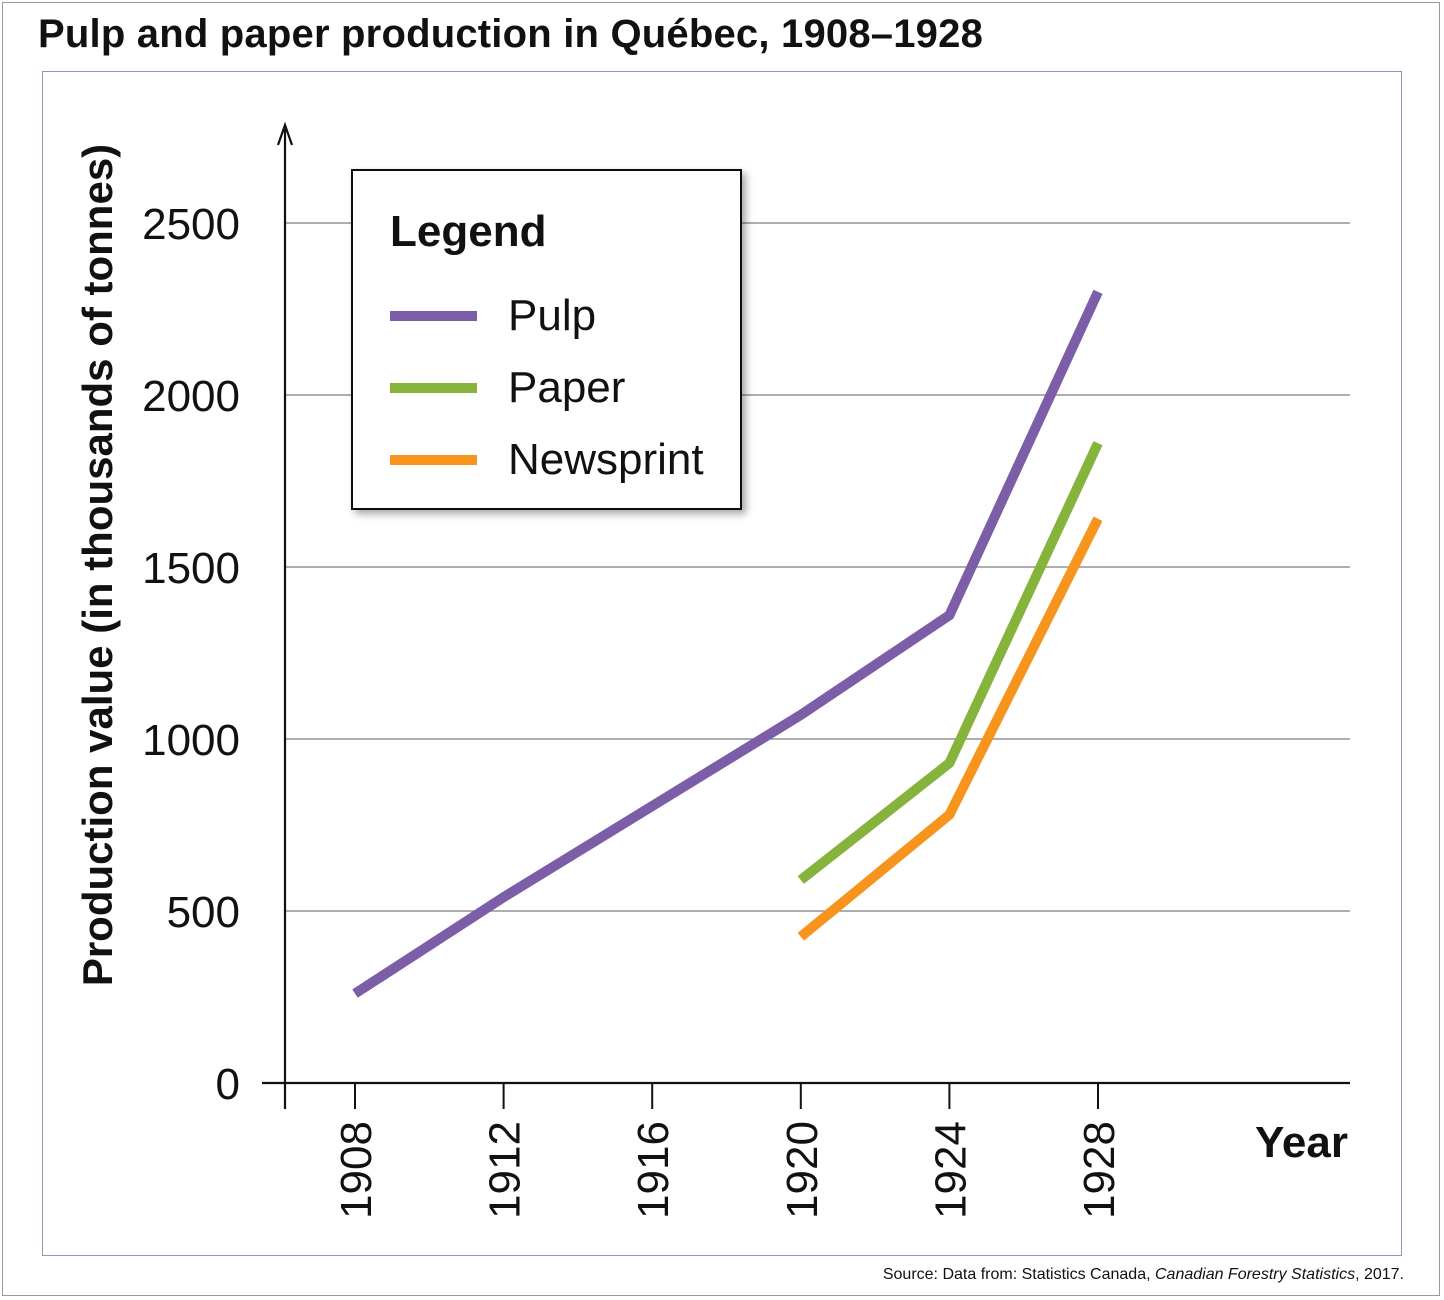  What do you see at coordinates (228, 1084) in the screenshot?
I see `y-tick-label-0: 0` at bounding box center [228, 1084].